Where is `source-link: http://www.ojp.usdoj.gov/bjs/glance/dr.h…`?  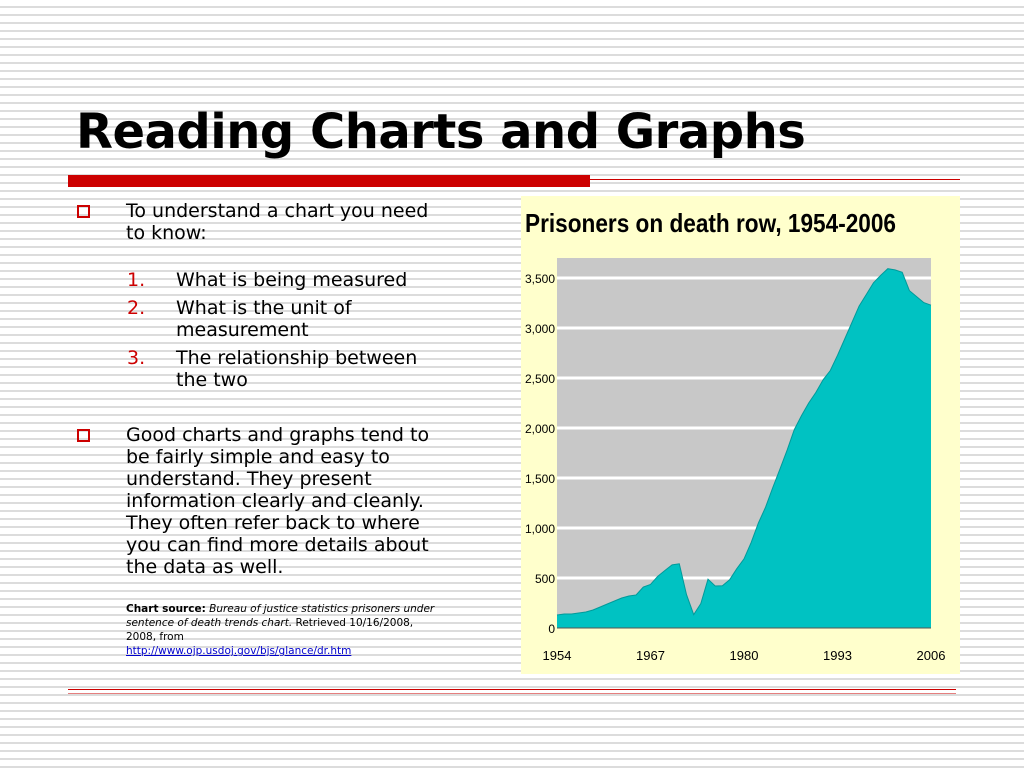 source-link: http://www.ojp.usdoj.gov/bjs/glance/dr.h… is located at coordinates (239, 651).